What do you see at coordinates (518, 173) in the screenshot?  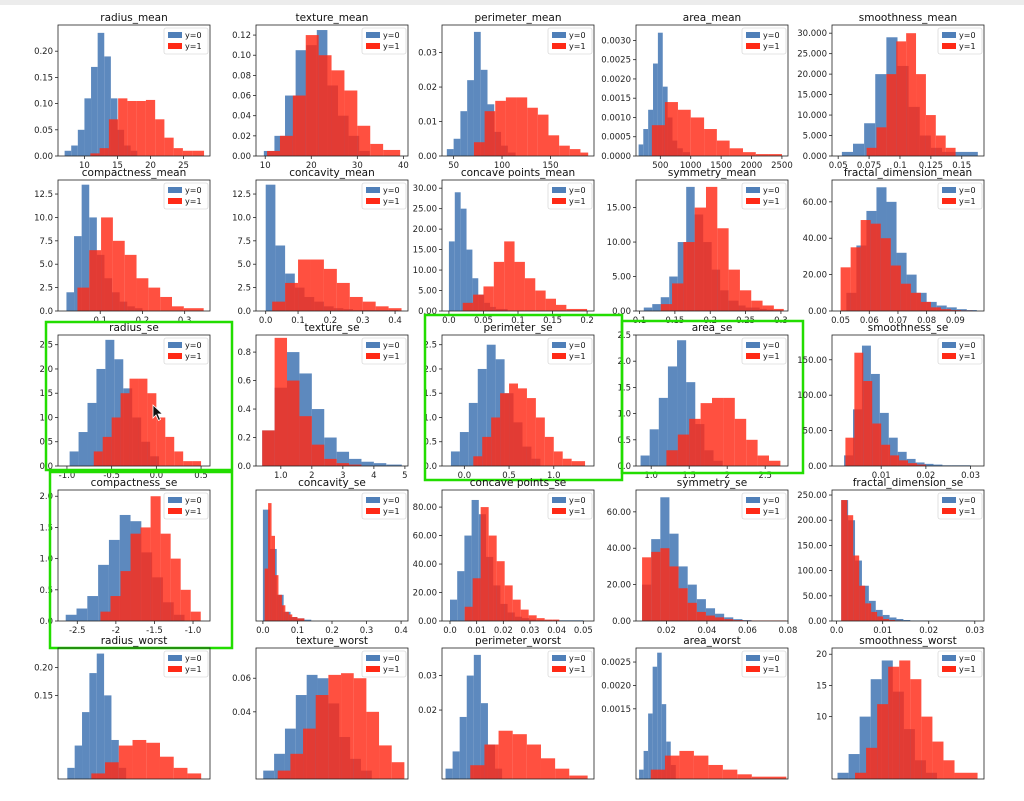 I see `chart-title: concave points_mean` at bounding box center [518, 173].